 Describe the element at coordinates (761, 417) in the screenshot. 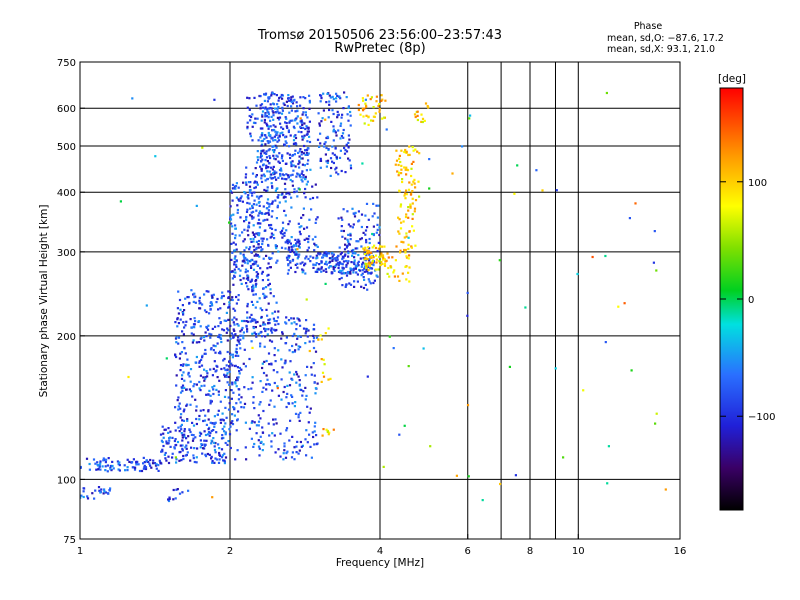

I see `colorbar-tick-label: −100` at that location.